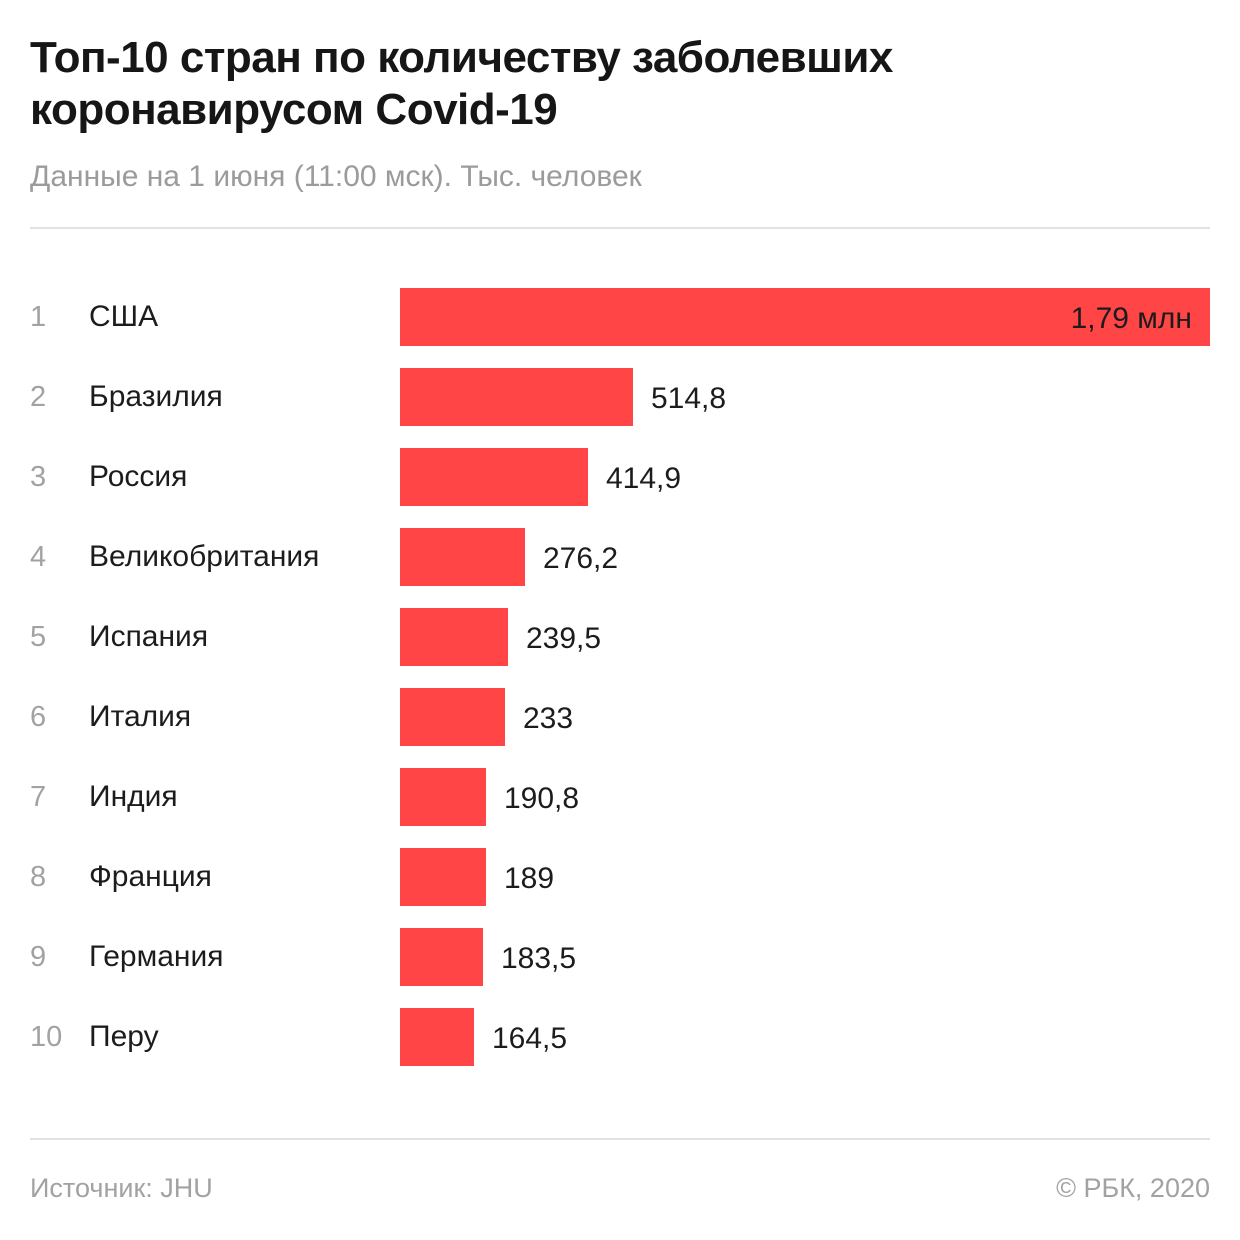  Describe the element at coordinates (133, 796) in the screenshot. I see `country-label: Индия` at that location.